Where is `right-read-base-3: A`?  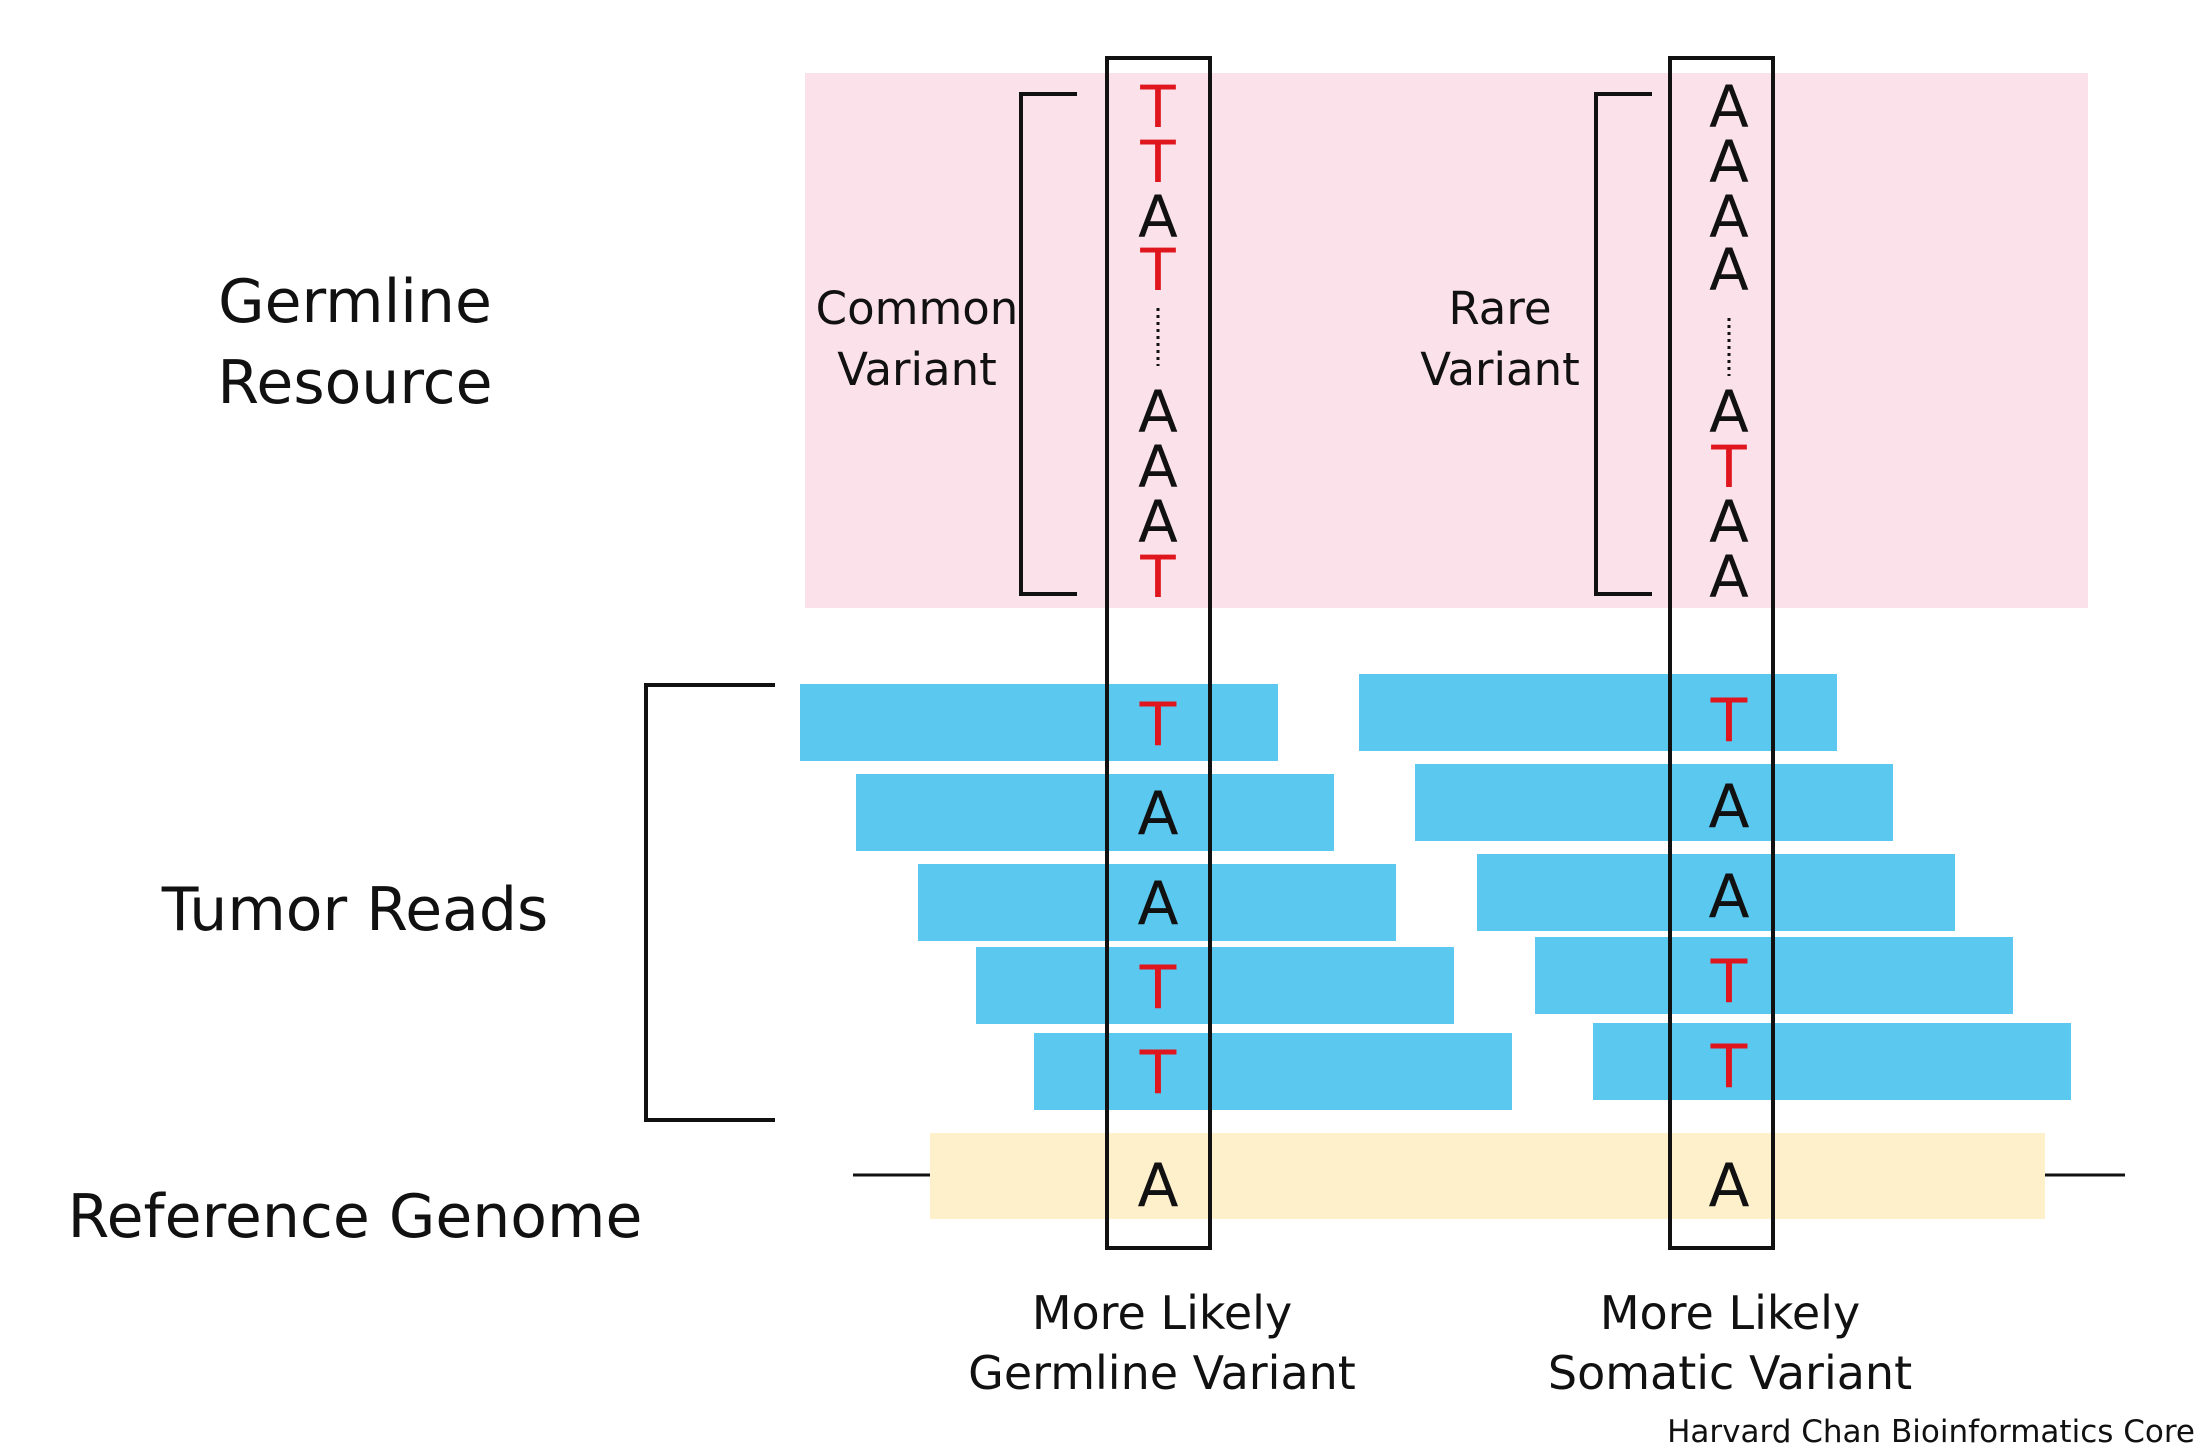
right-read-base-3: A is located at coordinates (1728, 897).